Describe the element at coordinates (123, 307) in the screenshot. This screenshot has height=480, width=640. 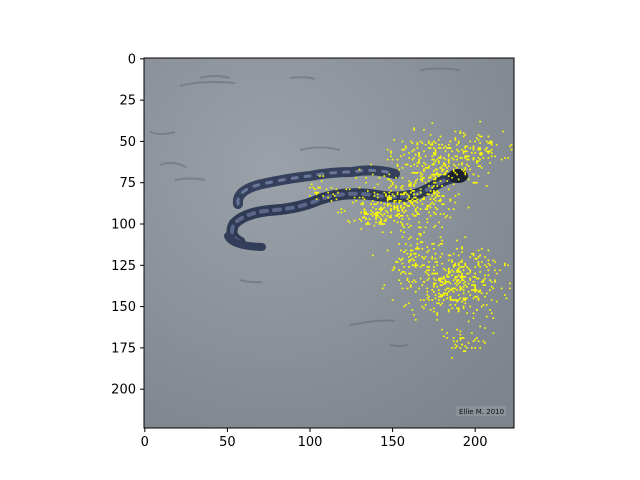
I see `y-tick-label: 150` at that location.